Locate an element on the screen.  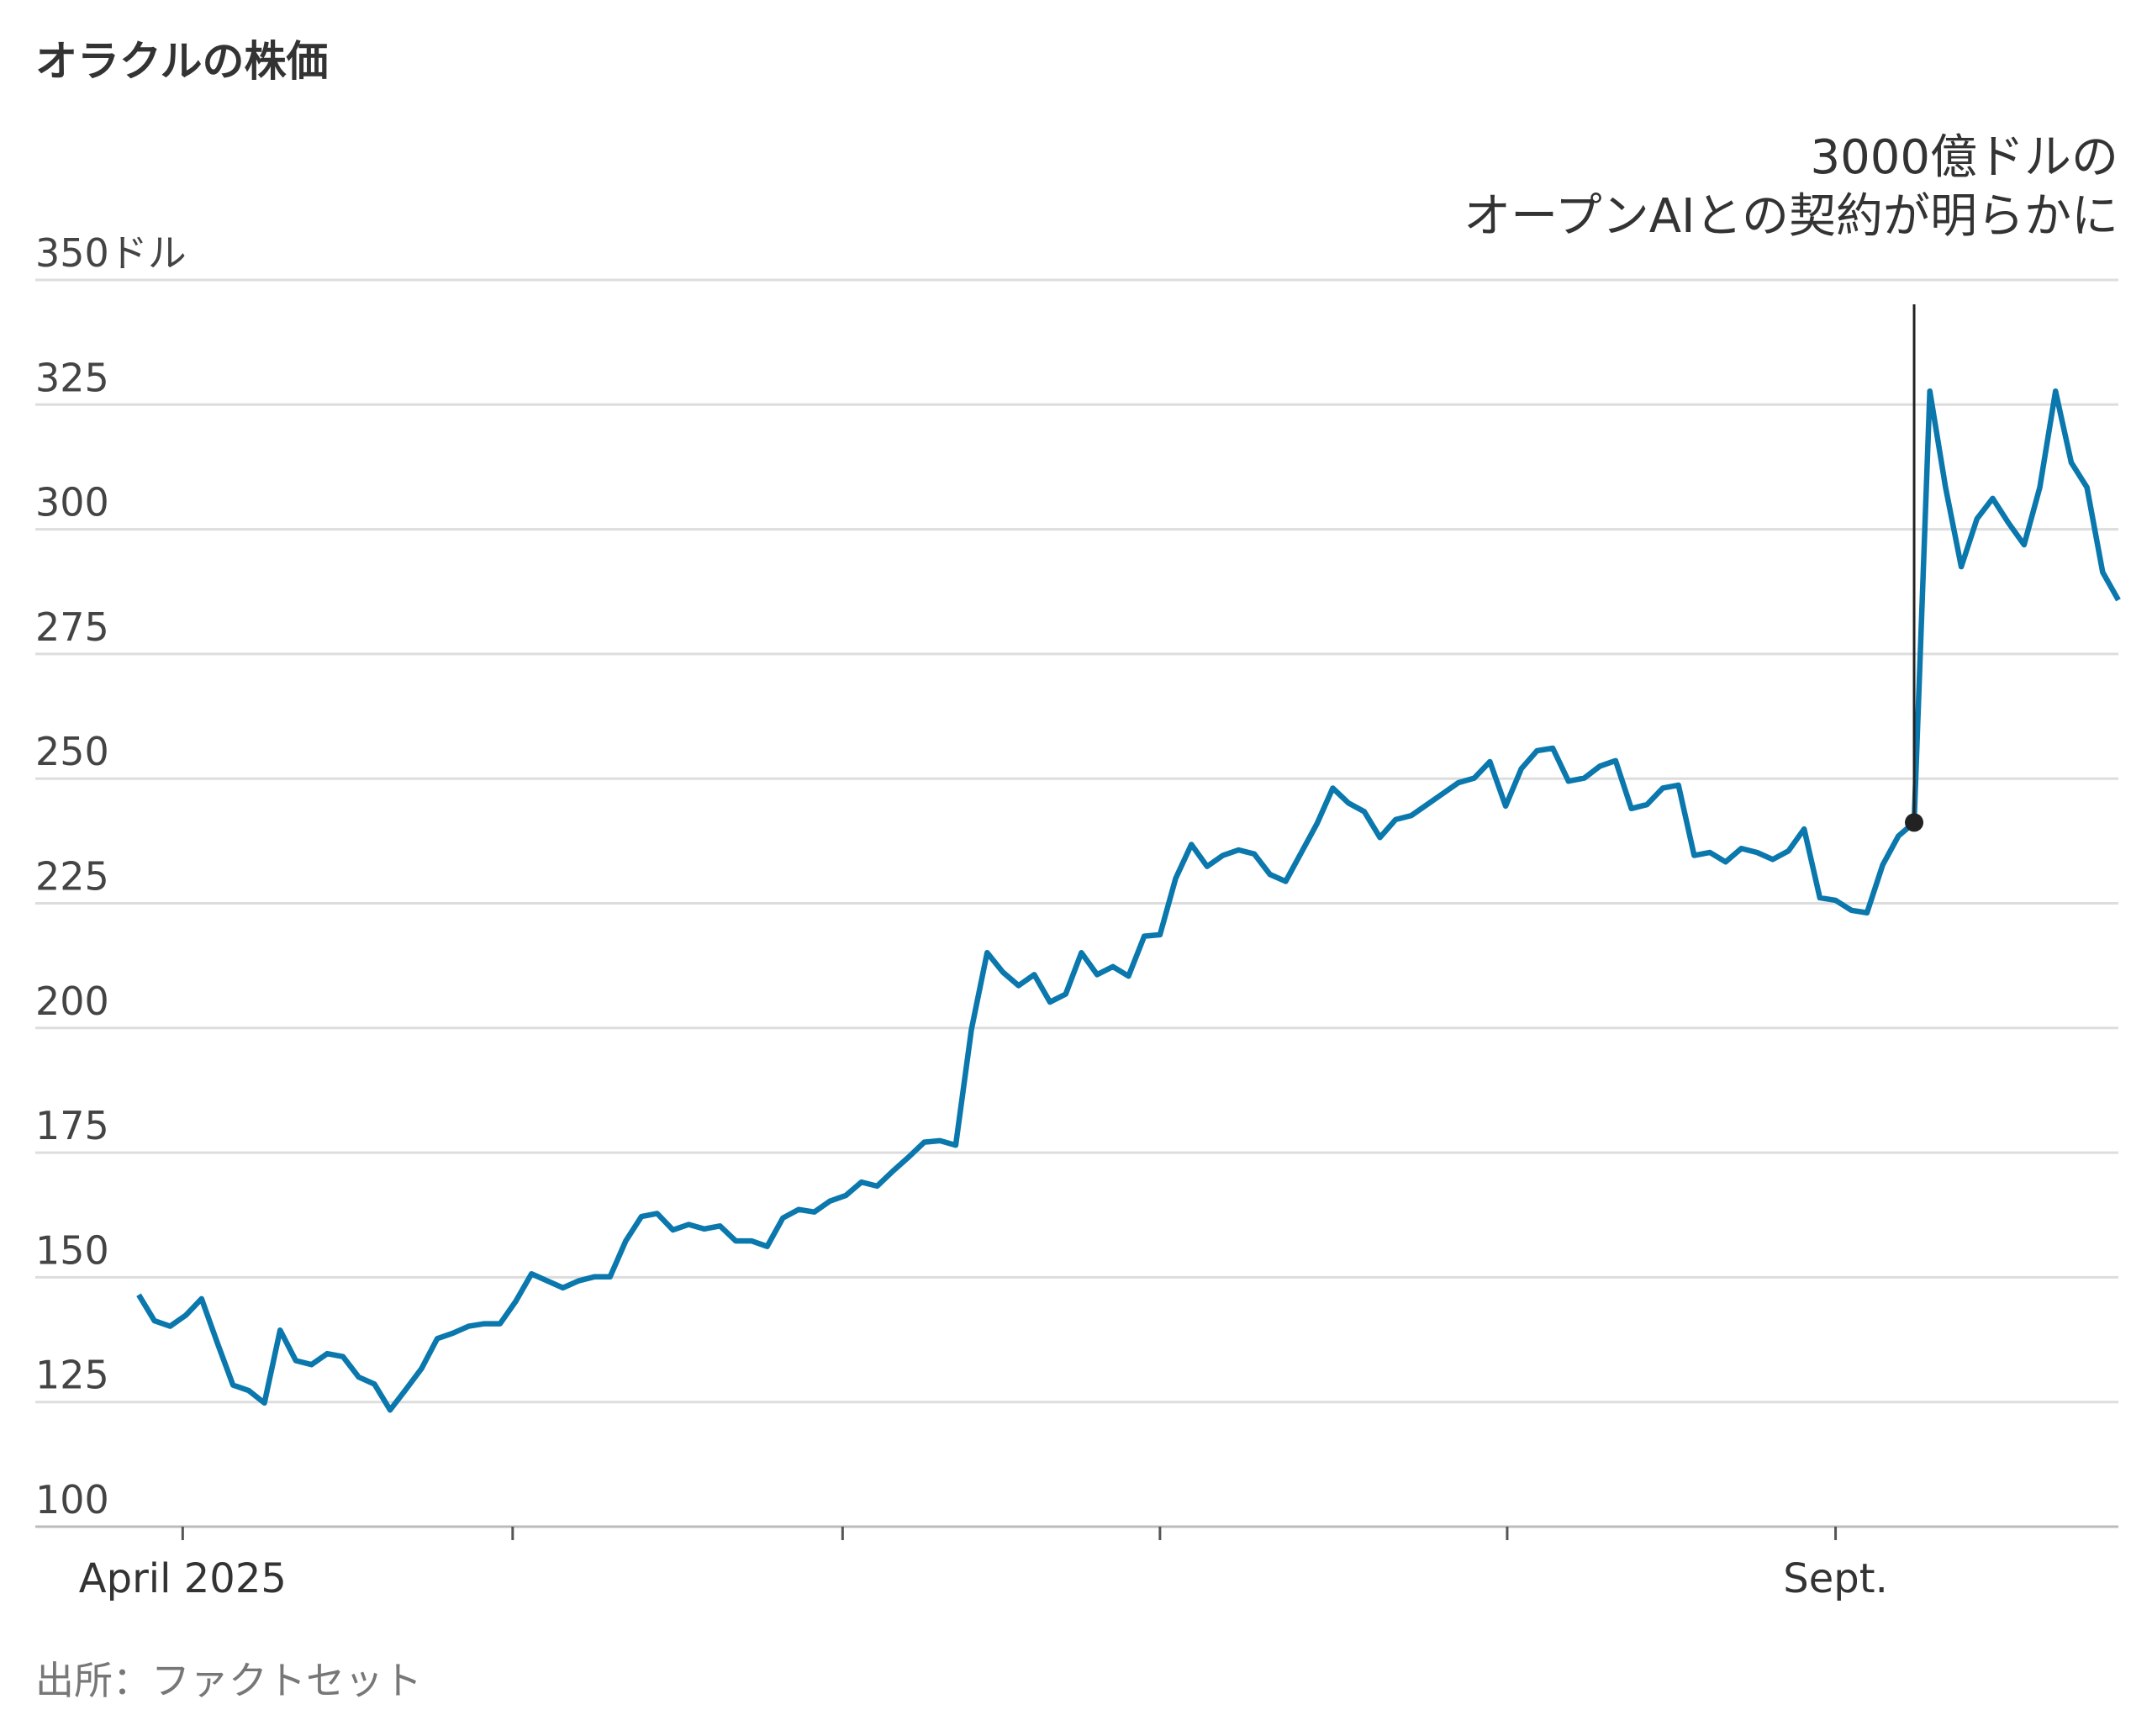
y-tick-label: 350ドル is located at coordinates (111, 253).